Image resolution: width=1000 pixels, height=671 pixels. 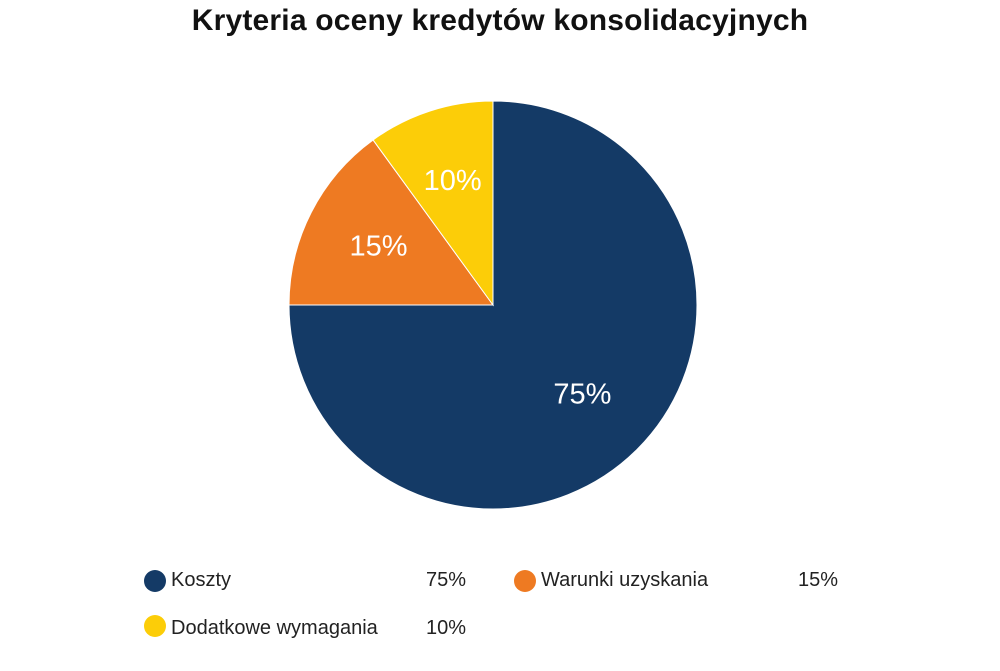 I want to click on legend-label-koszty: Koszty, so click(x=201, y=580).